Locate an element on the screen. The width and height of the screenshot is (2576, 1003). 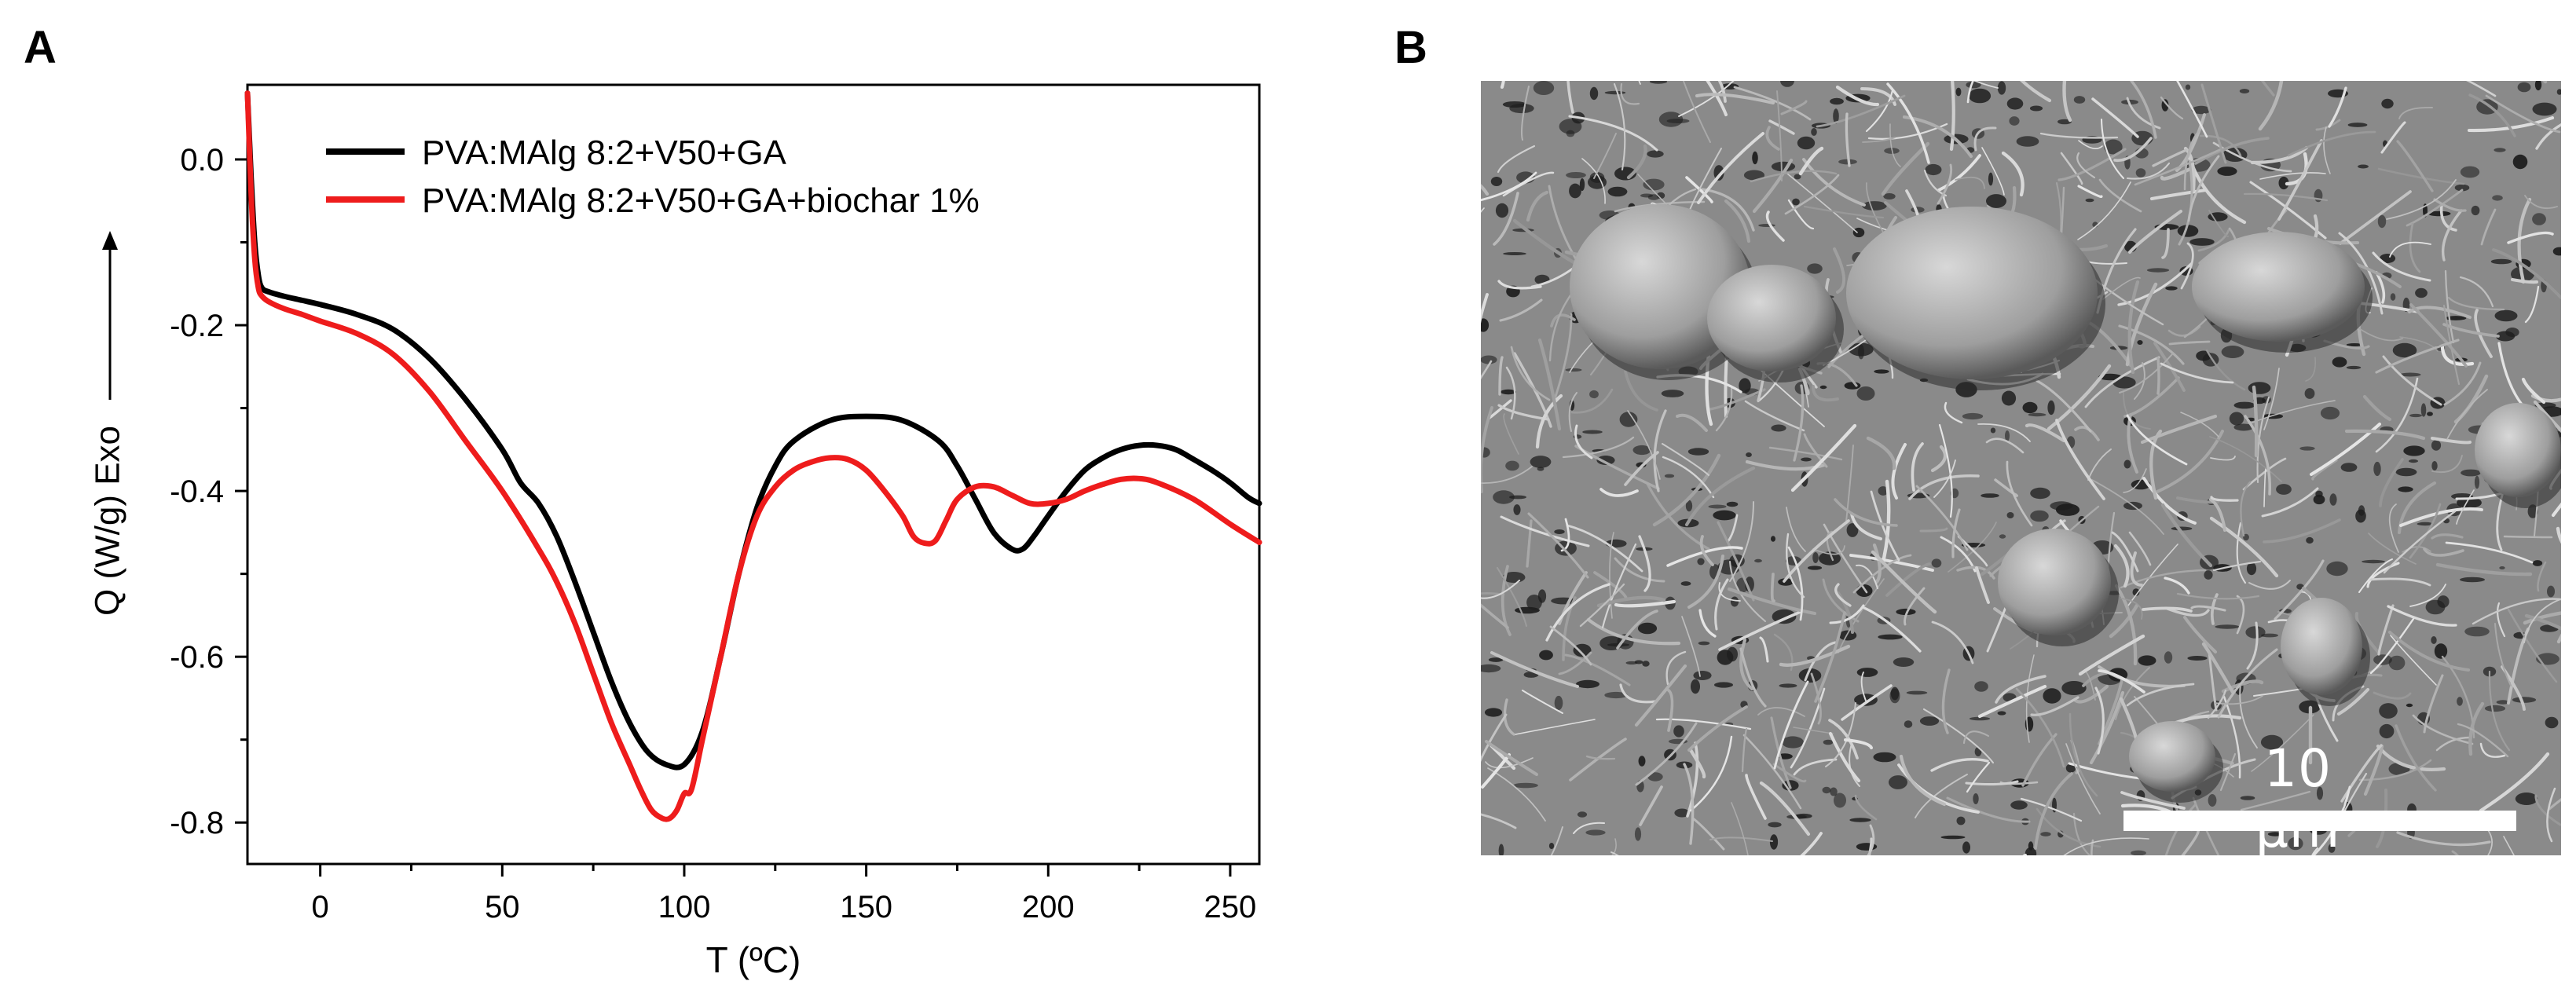
y-axis: 0.0 -0.2 -0.4 -0.6 -0.8 is located at coordinates (208, 491).